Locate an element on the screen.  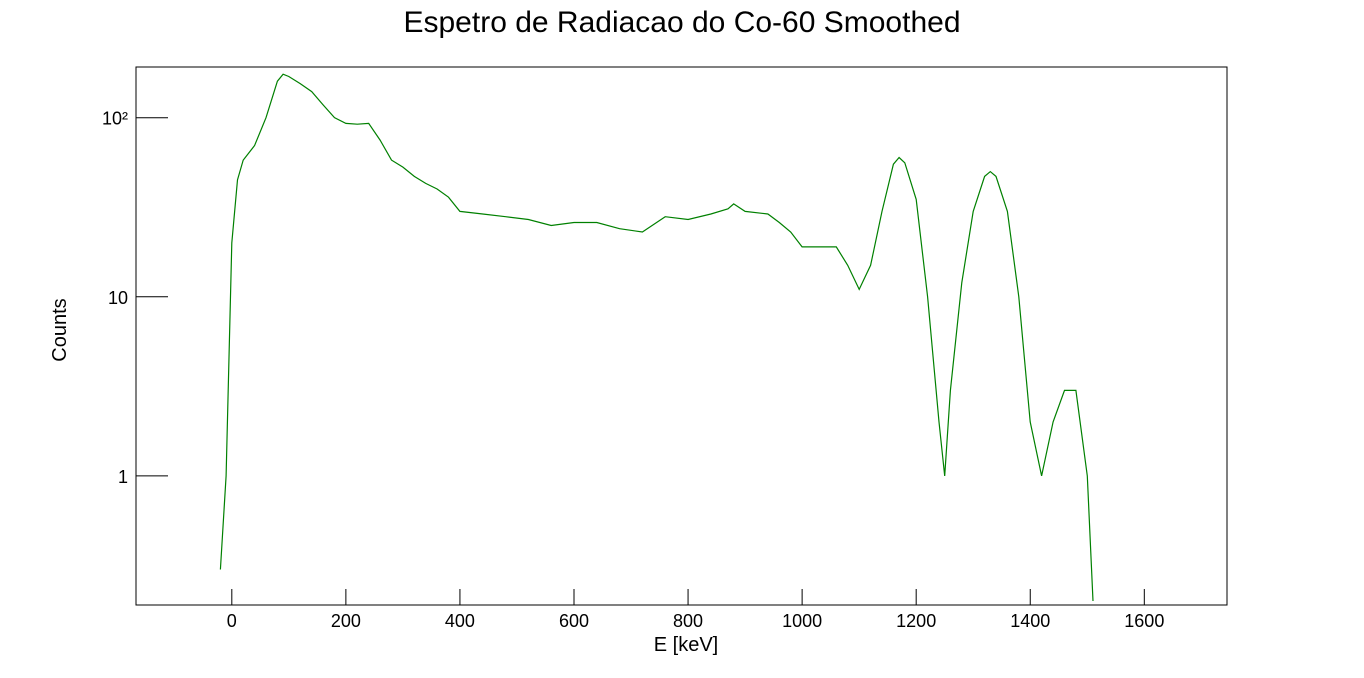
x-tick-label: 400 is located at coordinates (460, 621).